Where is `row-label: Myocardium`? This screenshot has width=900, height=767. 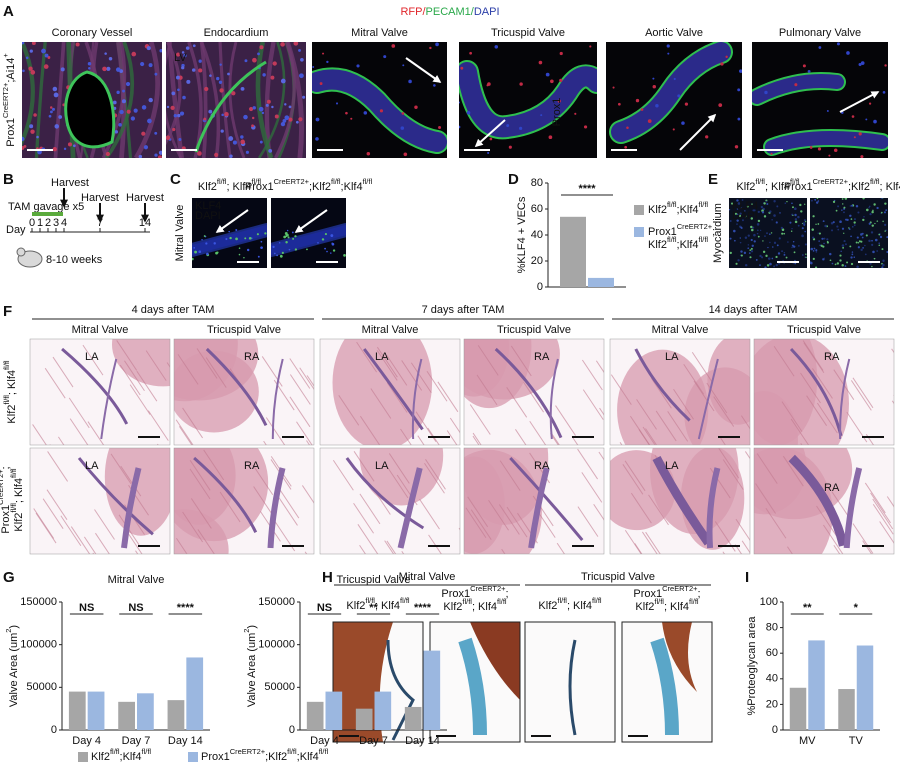
row-label: Myocardium is located at coordinates (718, 233).